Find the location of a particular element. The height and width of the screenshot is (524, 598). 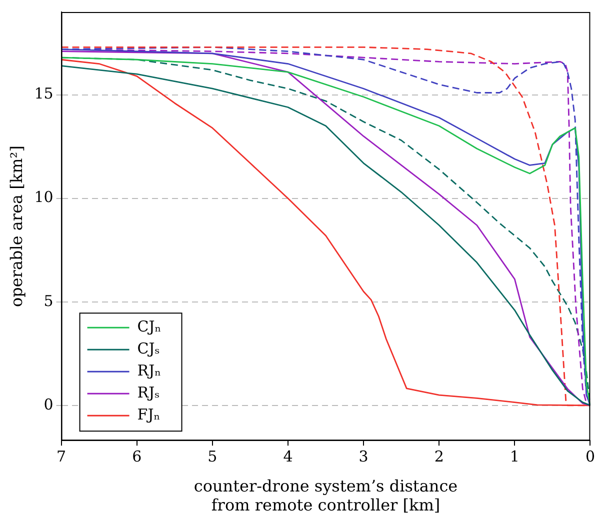

legend-label: RJₛ is located at coordinates (148, 392).